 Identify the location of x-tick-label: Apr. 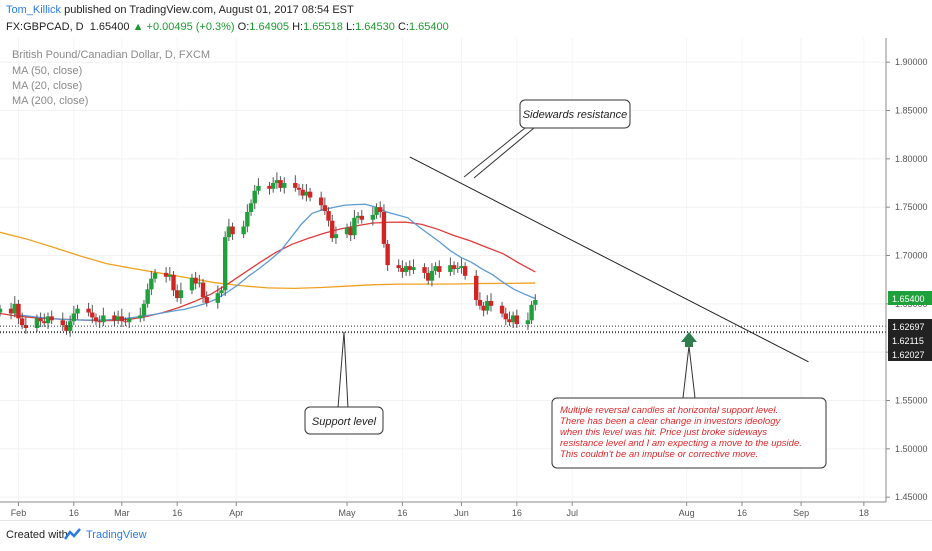
(236, 513).